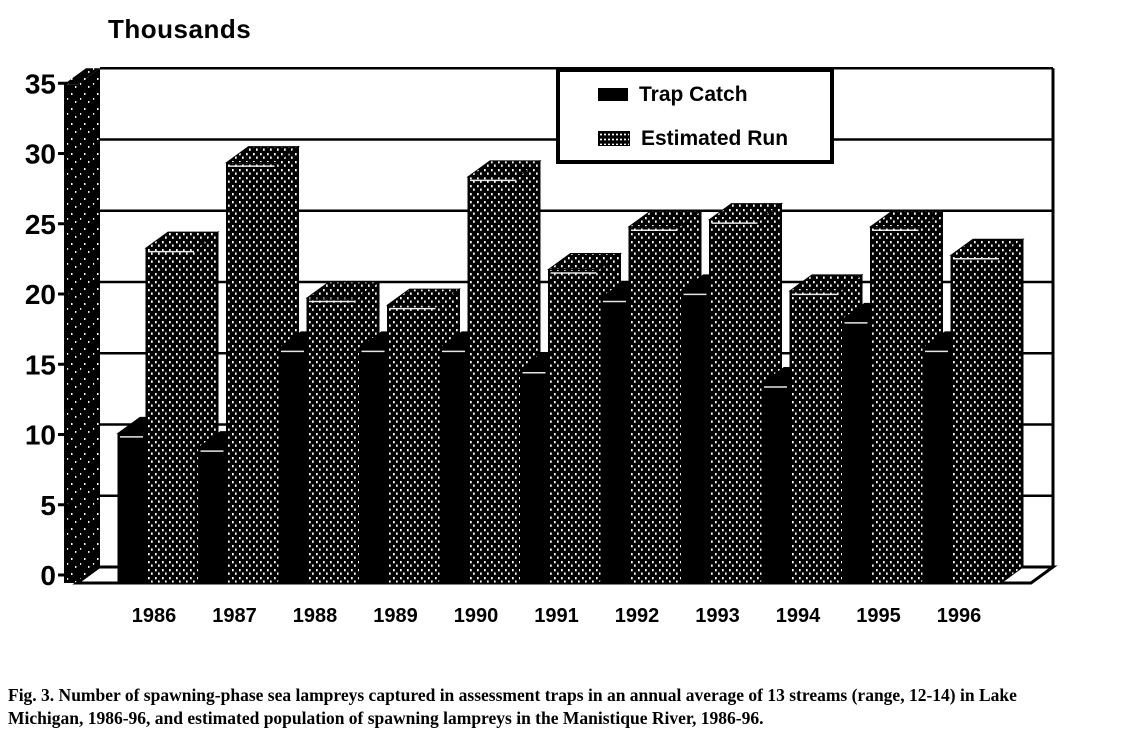 The width and height of the screenshot is (1125, 748). I want to click on bar-trap-catch-1986, so click(131, 508).